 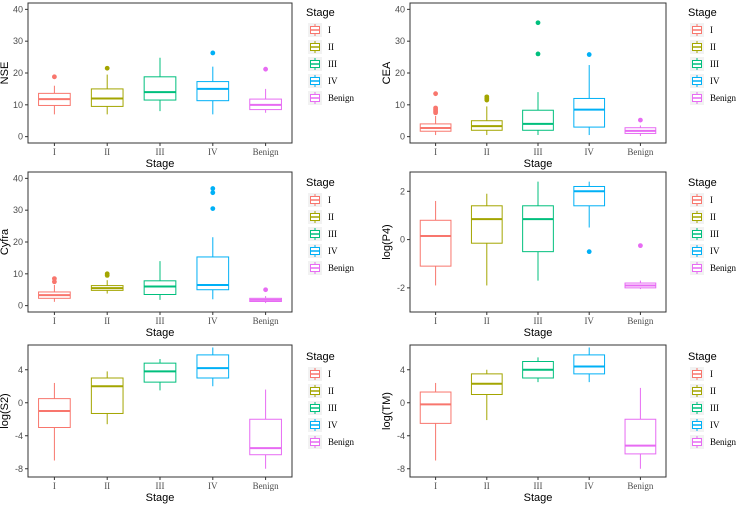 I want to click on legend-key-i: I, so click(x=701, y=30).